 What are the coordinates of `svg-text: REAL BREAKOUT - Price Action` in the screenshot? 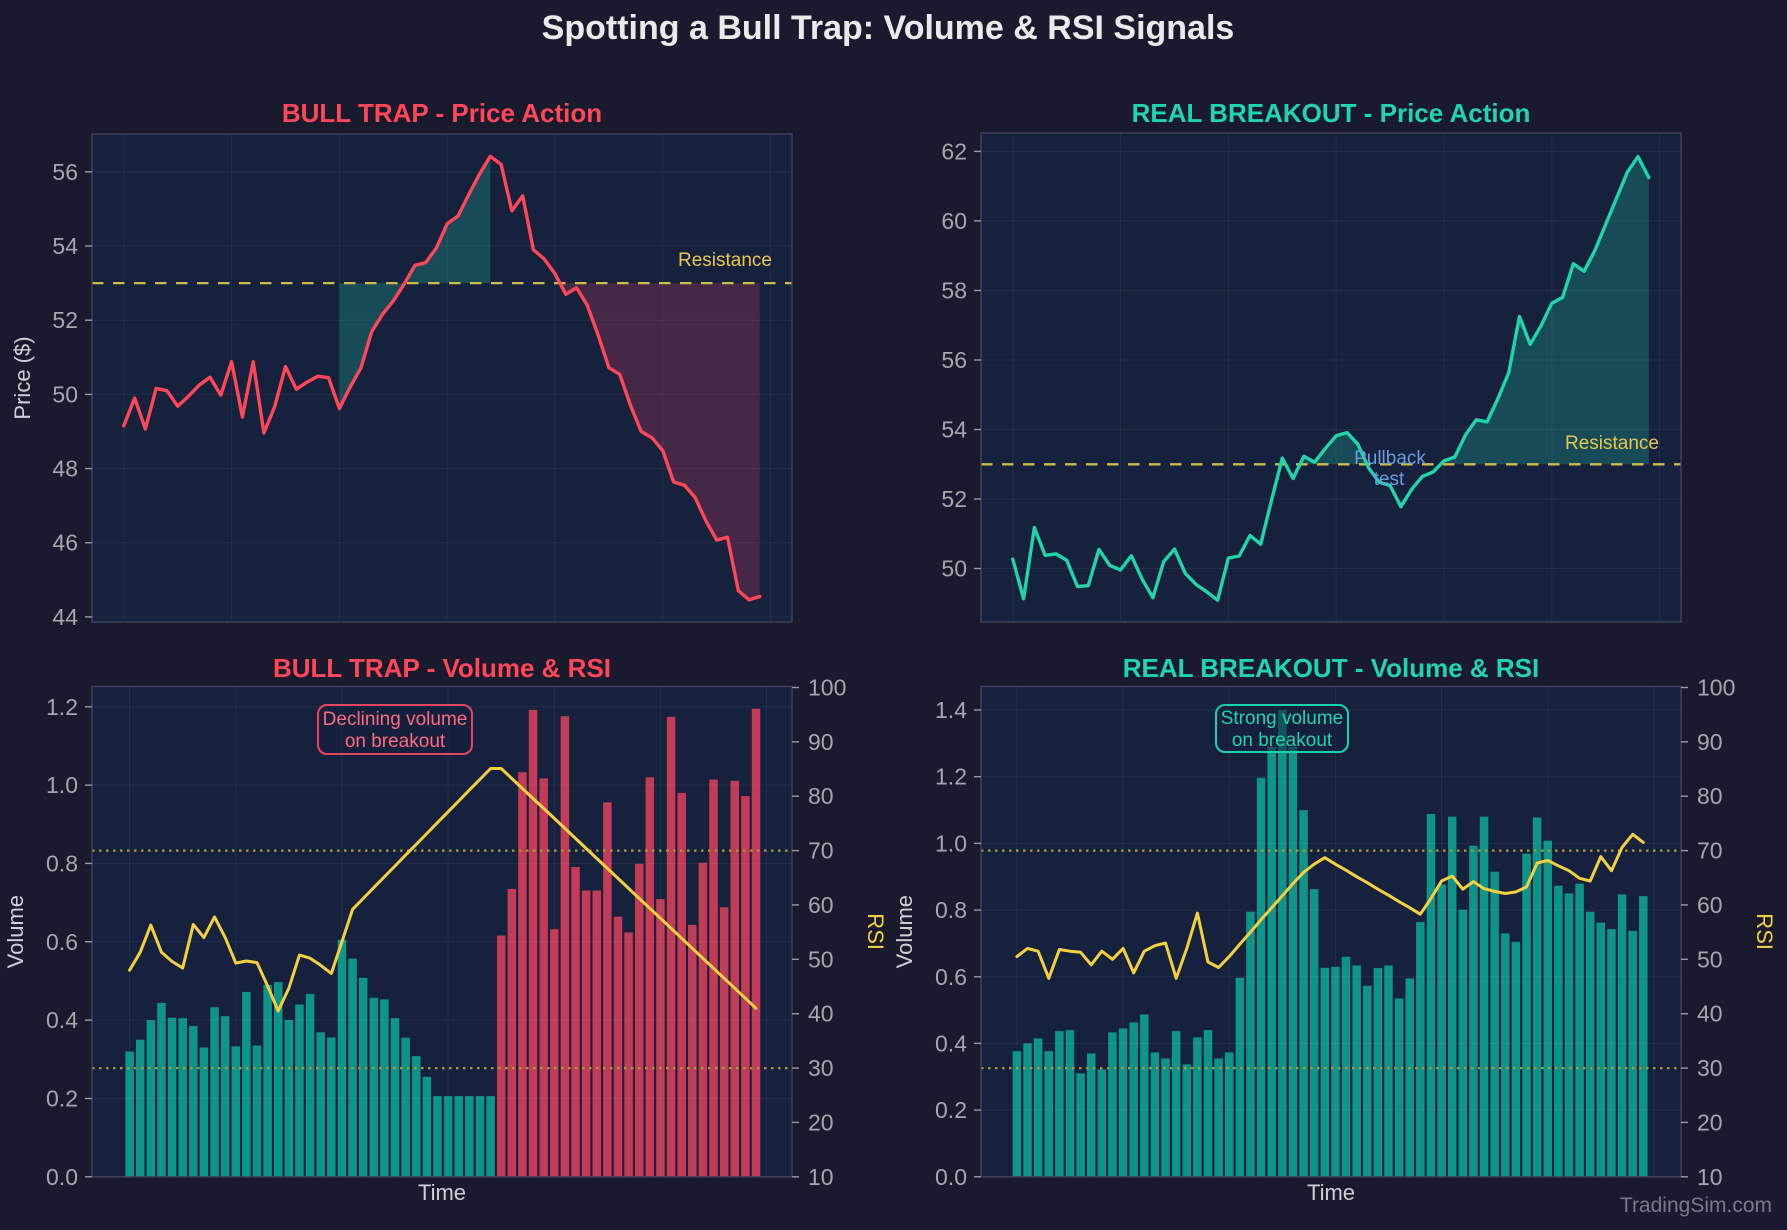 It's located at (1331, 113).